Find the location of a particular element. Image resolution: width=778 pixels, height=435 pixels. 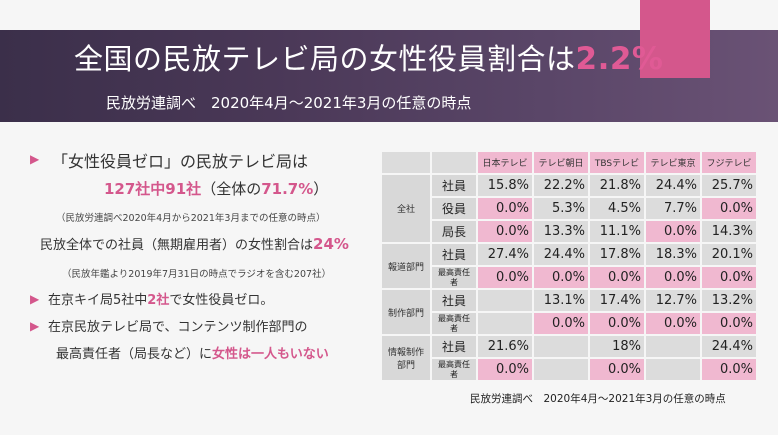

bullet2-c: で女性役員ゼロ。 is located at coordinates (221, 300).